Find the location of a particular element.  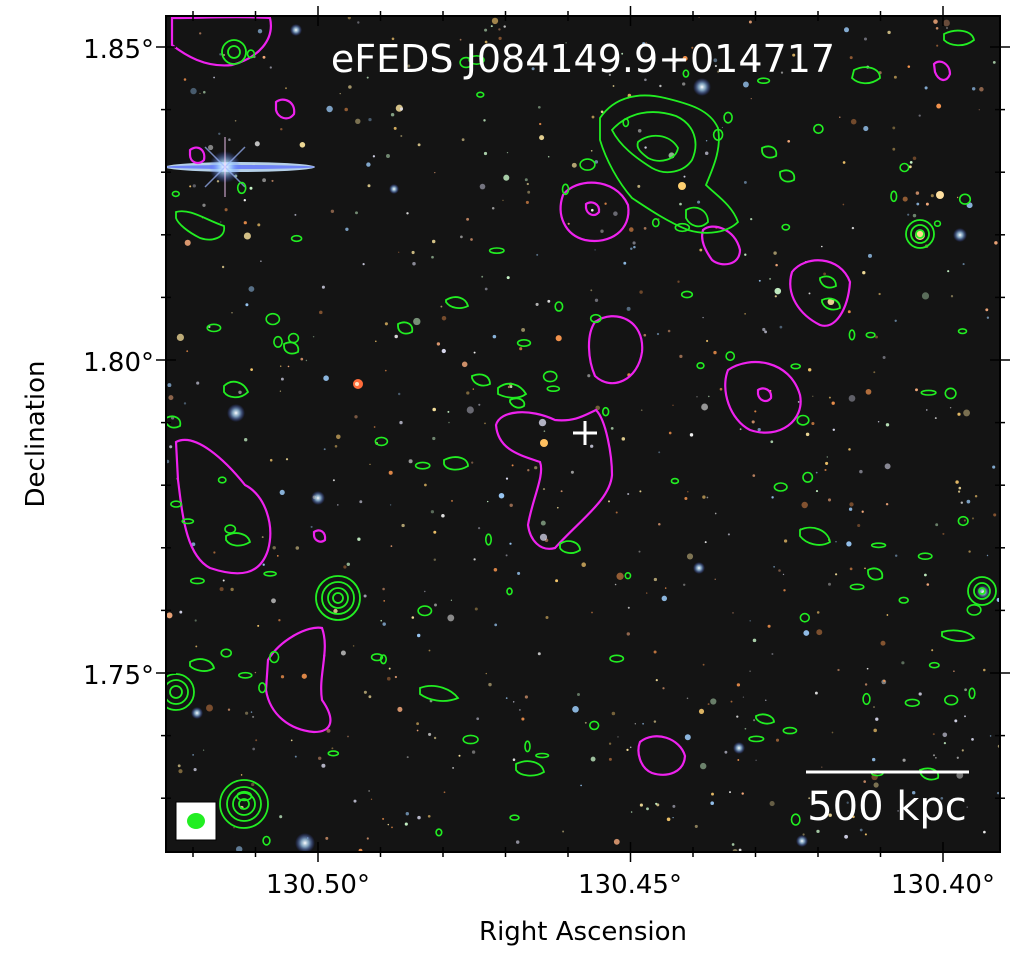

y-tick-label: 1.85° is located at coordinates (118, 50).